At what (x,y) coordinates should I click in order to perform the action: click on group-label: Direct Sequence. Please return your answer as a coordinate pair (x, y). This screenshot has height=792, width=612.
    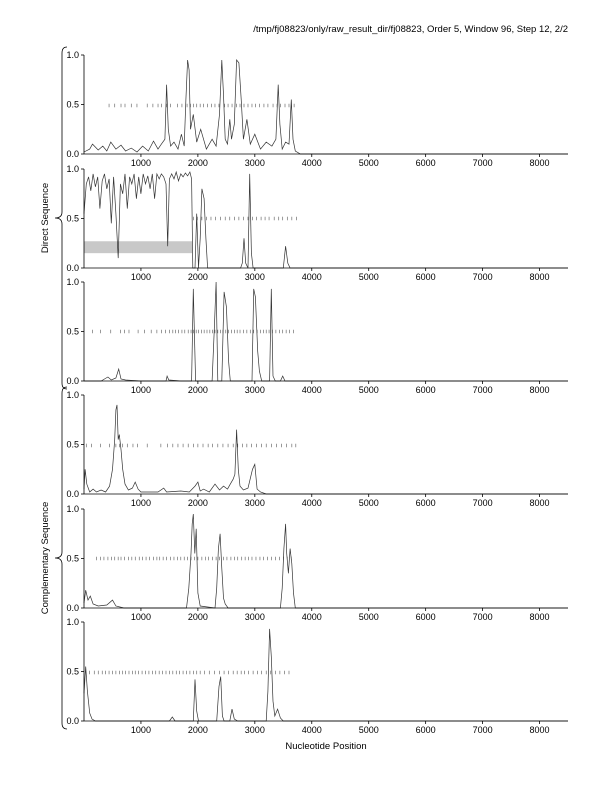
    Looking at the image, I should click on (45, 218).